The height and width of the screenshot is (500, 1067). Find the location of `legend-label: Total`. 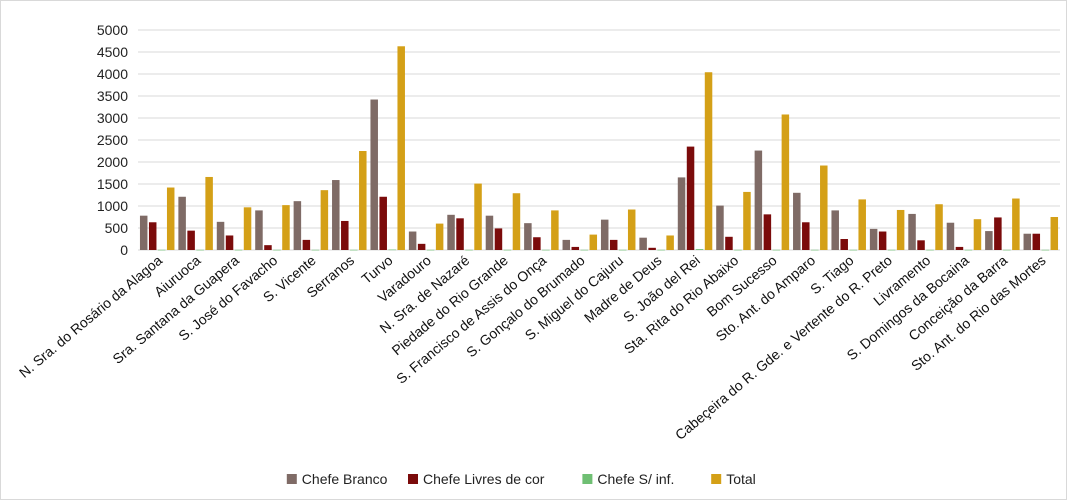

legend-label: Total is located at coordinates (741, 479).